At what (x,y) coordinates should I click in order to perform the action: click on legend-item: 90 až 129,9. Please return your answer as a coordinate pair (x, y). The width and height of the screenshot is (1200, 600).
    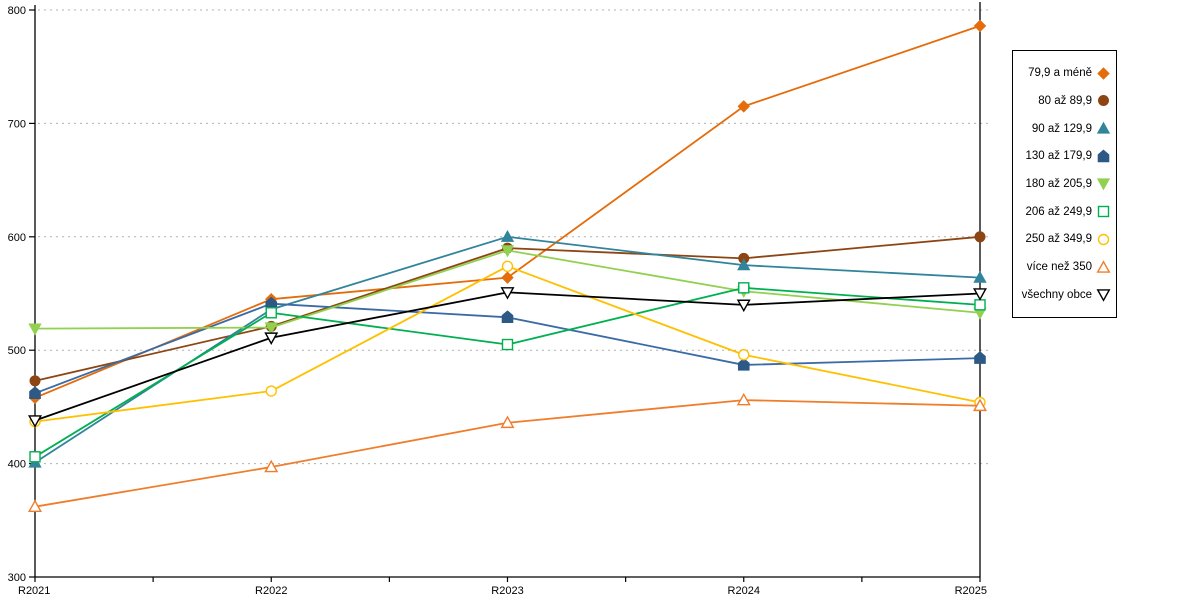
    Looking at the image, I should click on (1063, 128).